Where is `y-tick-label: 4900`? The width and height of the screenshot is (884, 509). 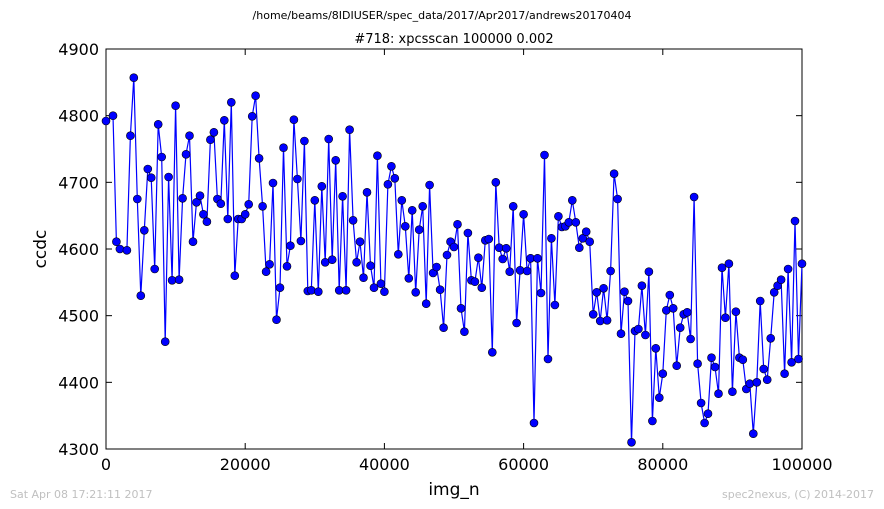
y-tick-label: 4900 is located at coordinates (78, 49).